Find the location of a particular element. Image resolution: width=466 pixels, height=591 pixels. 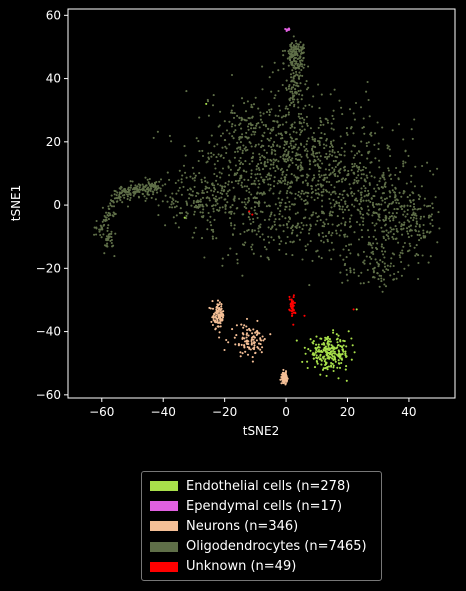

y-axis-label: tSNE1 is located at coordinates (16, 203).